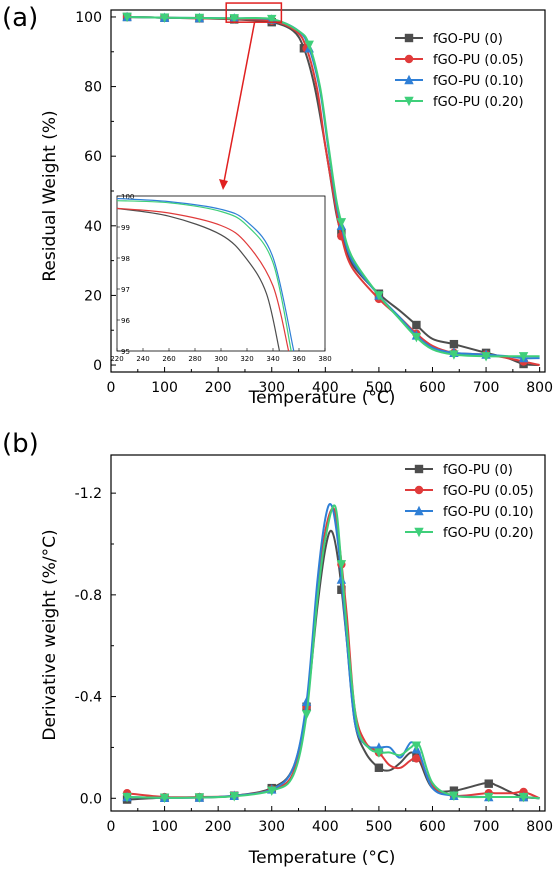 This screenshot has width=553, height=870. What do you see at coordinates (95, 646) in the screenshot?
I see `panel-b-y-axis: 0.0 -0.4 -0.8 -1.2` at bounding box center [95, 646].